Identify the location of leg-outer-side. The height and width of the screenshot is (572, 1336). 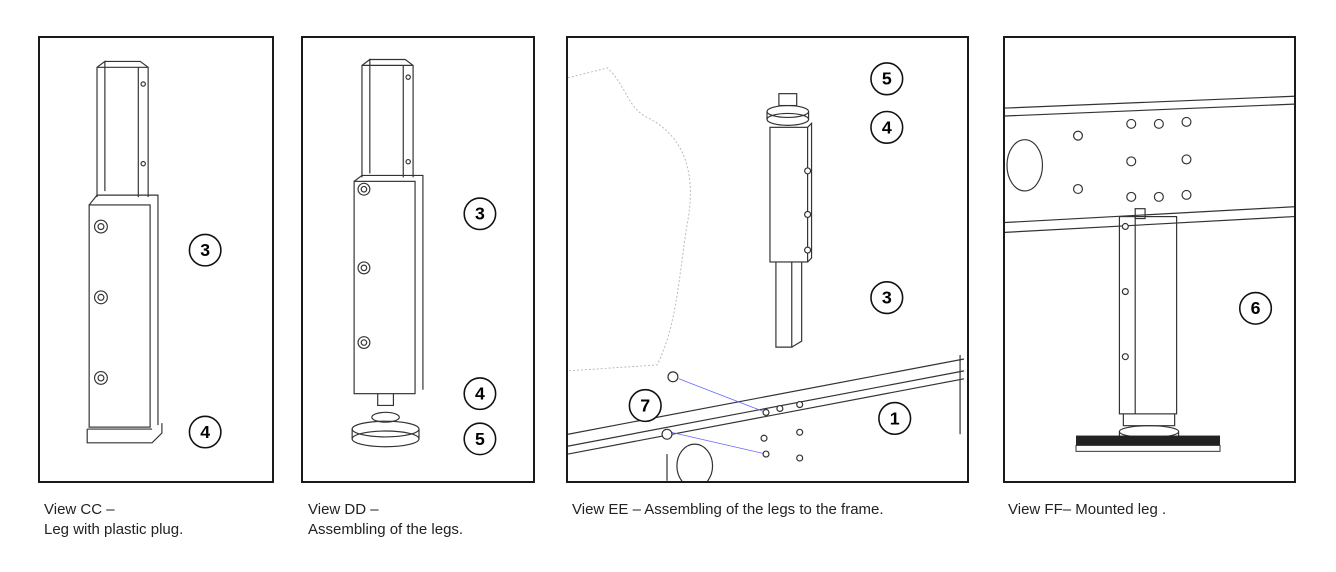
(810, 192).